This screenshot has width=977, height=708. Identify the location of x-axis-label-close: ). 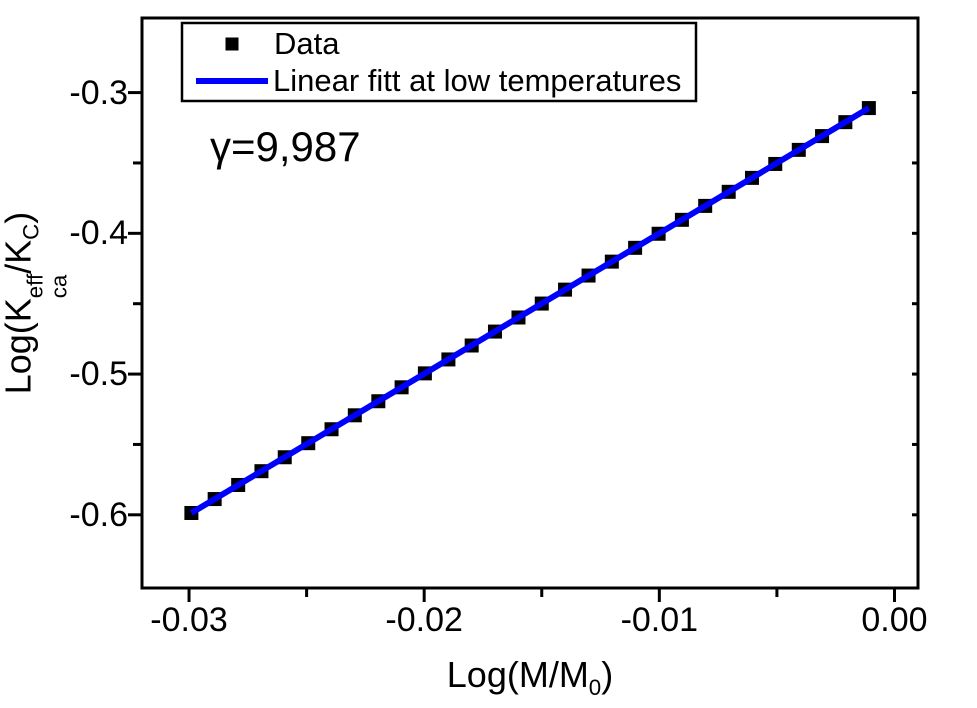
(607, 674).